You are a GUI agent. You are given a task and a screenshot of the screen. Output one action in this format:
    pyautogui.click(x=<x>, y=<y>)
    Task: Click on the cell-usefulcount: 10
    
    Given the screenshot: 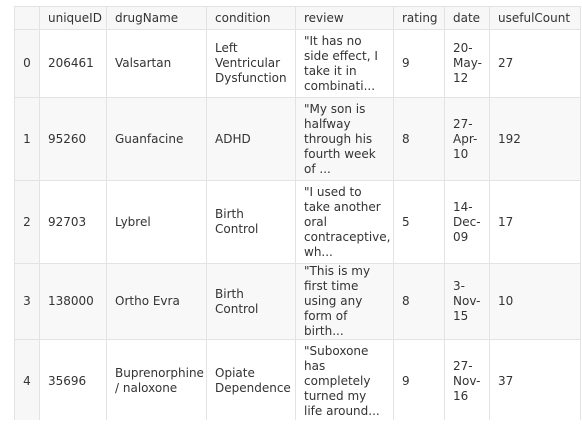 What is the action you would take?
    pyautogui.click(x=535, y=301)
    